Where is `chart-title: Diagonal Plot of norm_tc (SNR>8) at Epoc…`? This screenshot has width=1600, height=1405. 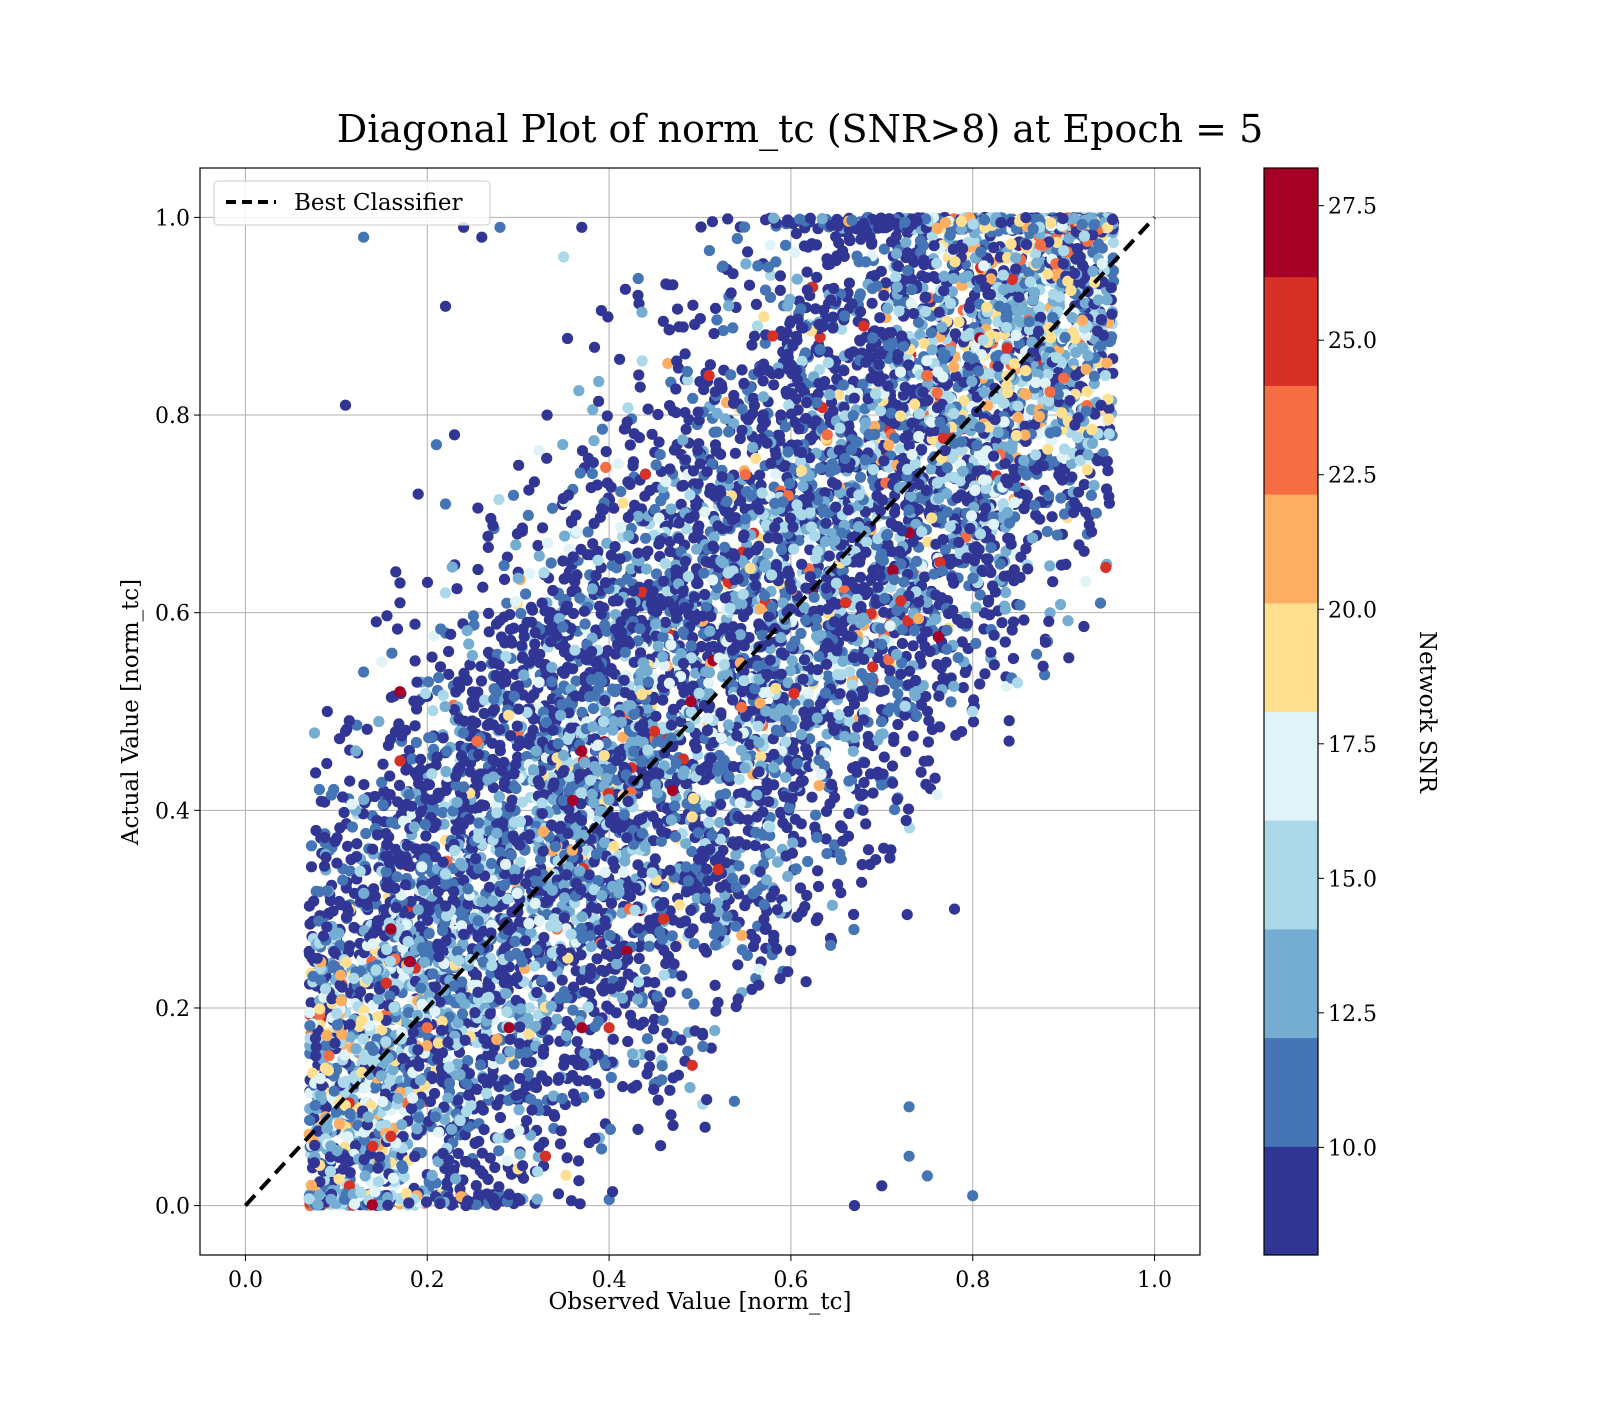 chart-title: Diagonal Plot of norm_tc (SNR>8) at Epoc… is located at coordinates (800, 129).